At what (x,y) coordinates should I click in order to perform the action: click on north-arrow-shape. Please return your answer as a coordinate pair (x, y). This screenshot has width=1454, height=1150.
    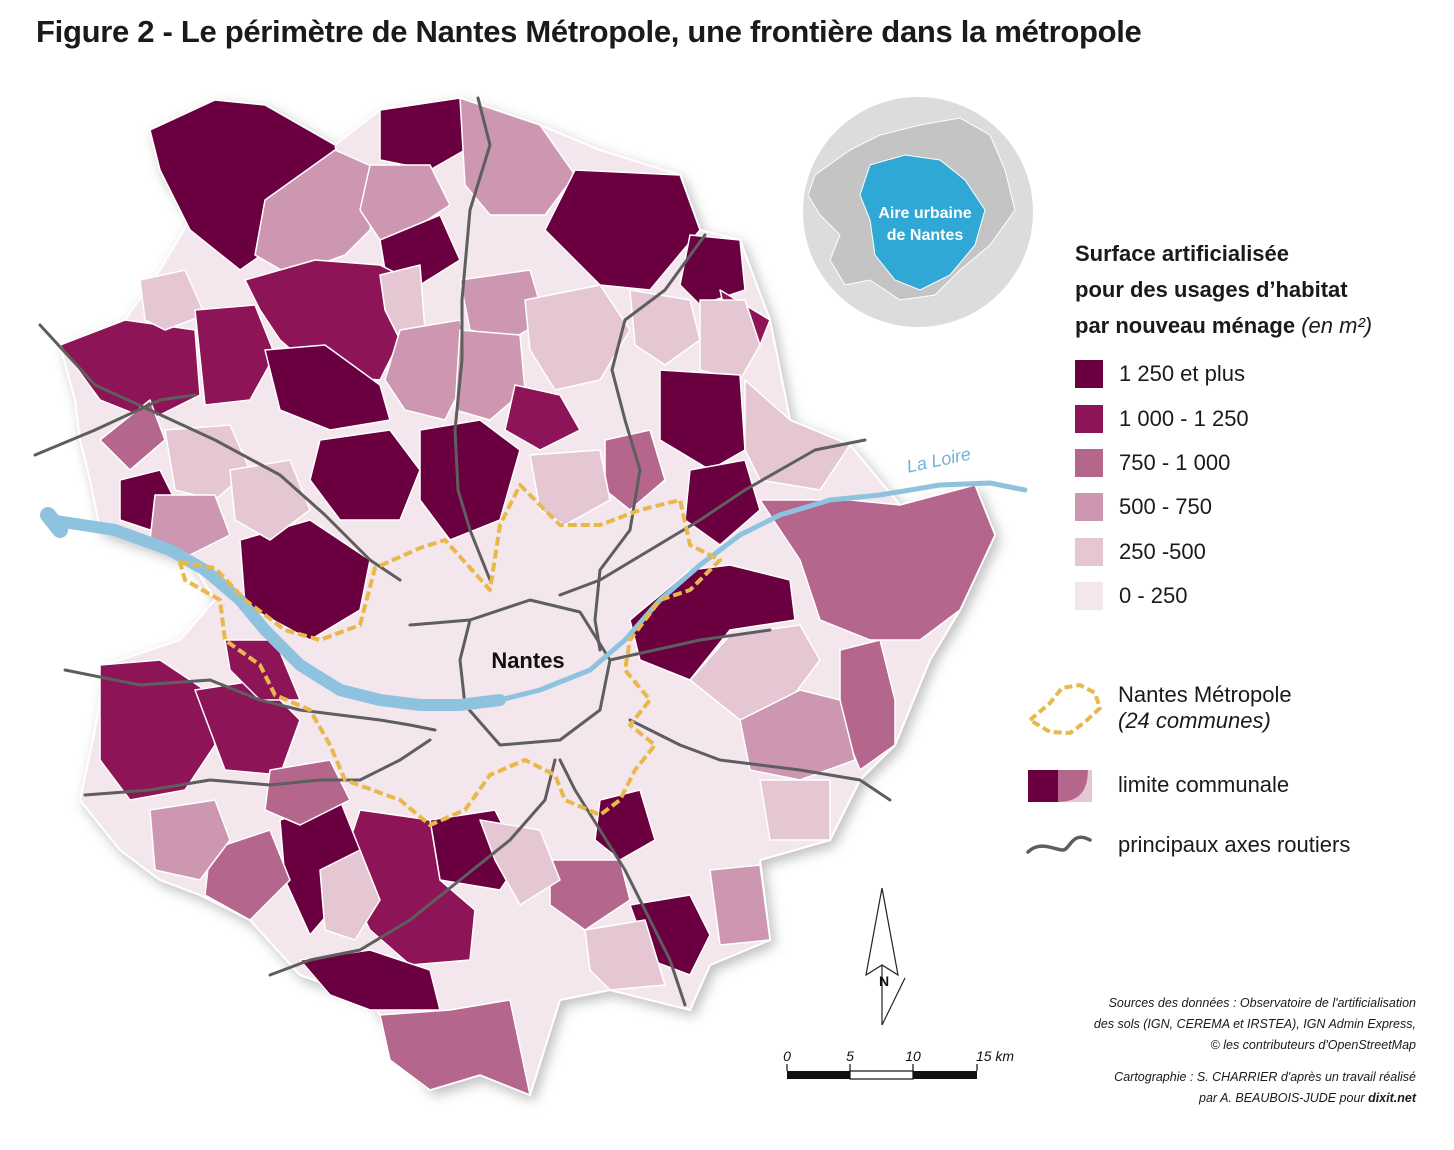
    Looking at the image, I should click on (885, 956).